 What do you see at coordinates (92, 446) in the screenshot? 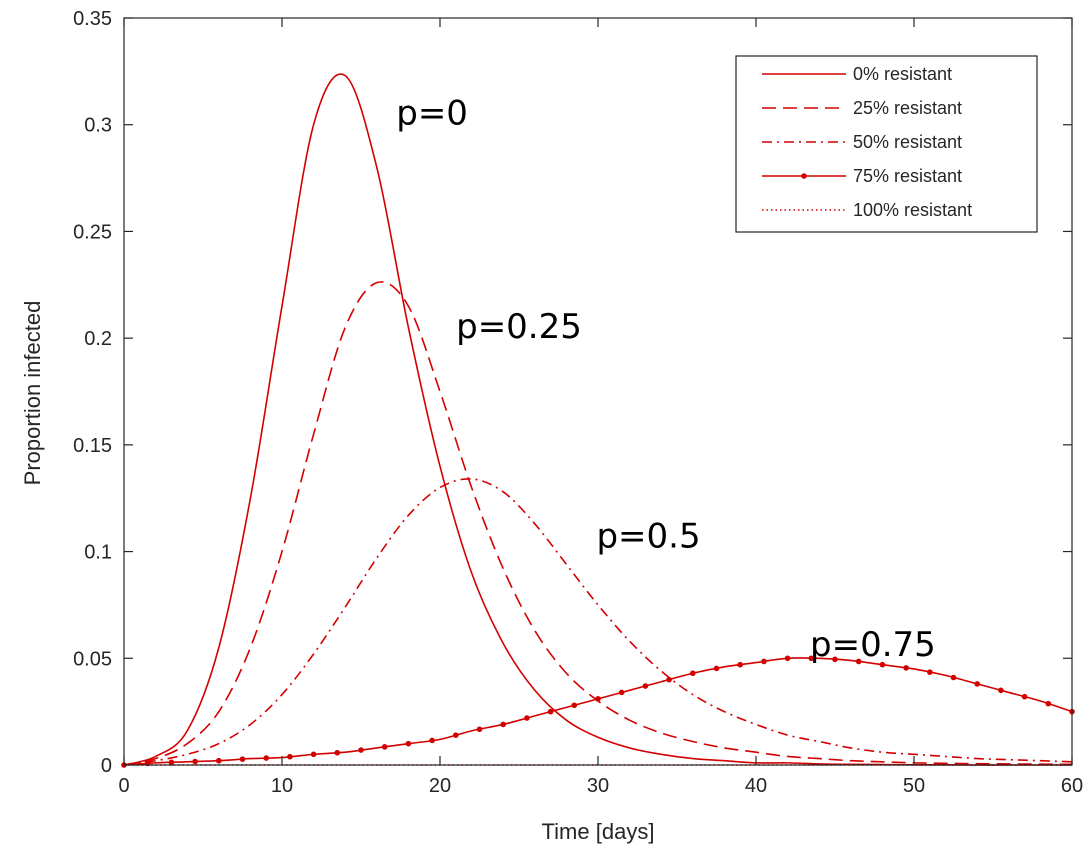
I see `y-tick-label: 0.15` at bounding box center [92, 446].